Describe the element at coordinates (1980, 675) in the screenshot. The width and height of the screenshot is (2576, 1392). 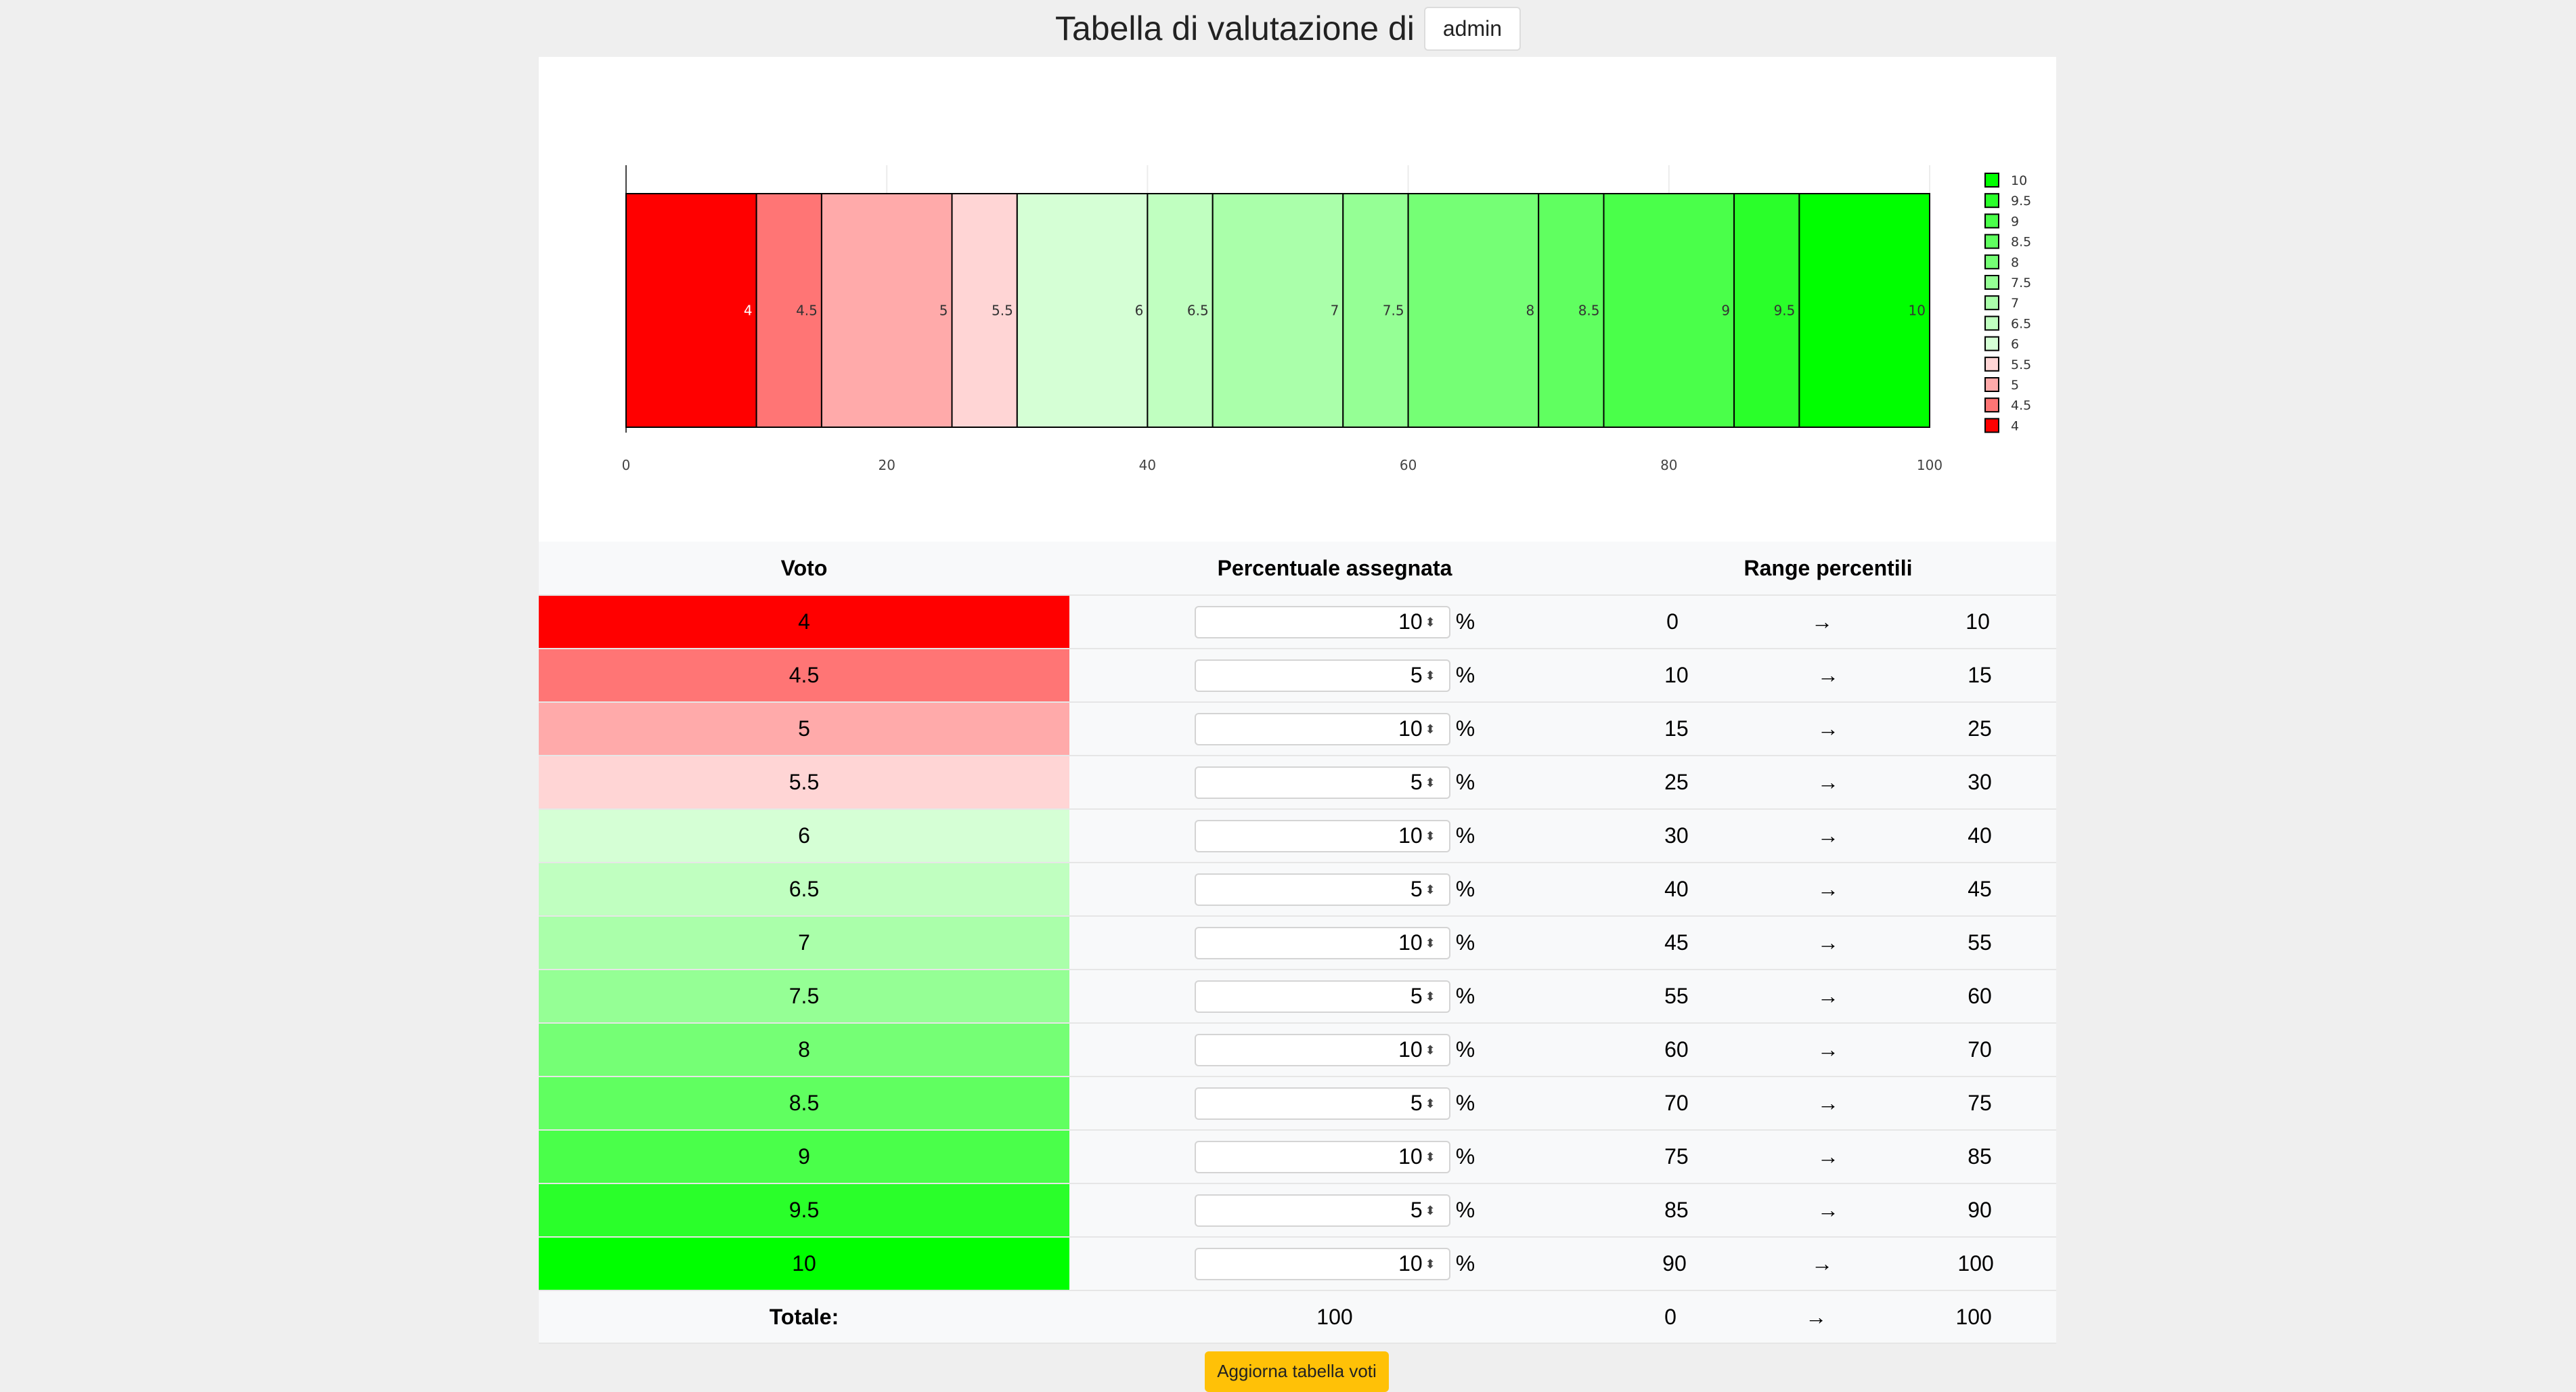
I see `range-to: 15` at that location.